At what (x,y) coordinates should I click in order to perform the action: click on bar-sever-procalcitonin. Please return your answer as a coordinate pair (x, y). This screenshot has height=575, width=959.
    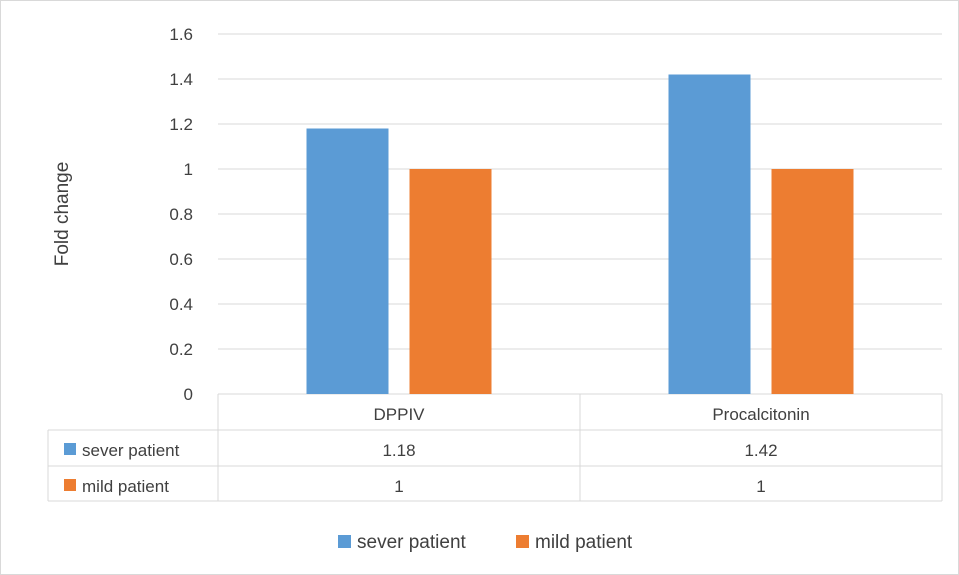
    Looking at the image, I should click on (709, 234).